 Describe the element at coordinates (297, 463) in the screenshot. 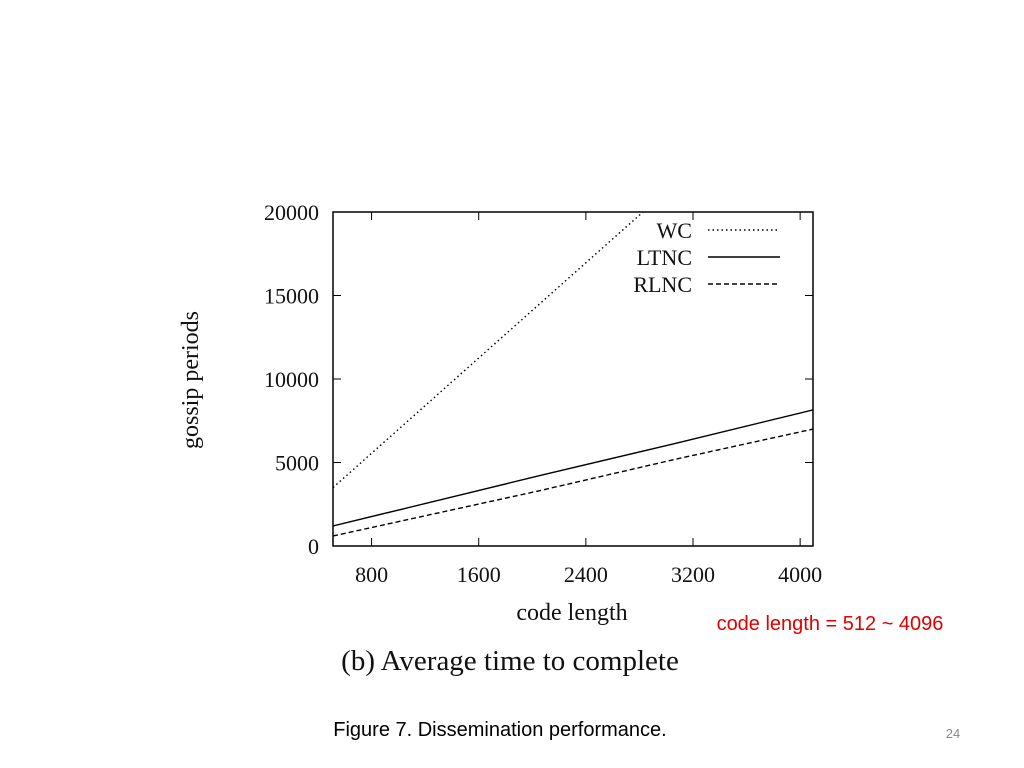

I see `y-tick-label: 5000` at that location.